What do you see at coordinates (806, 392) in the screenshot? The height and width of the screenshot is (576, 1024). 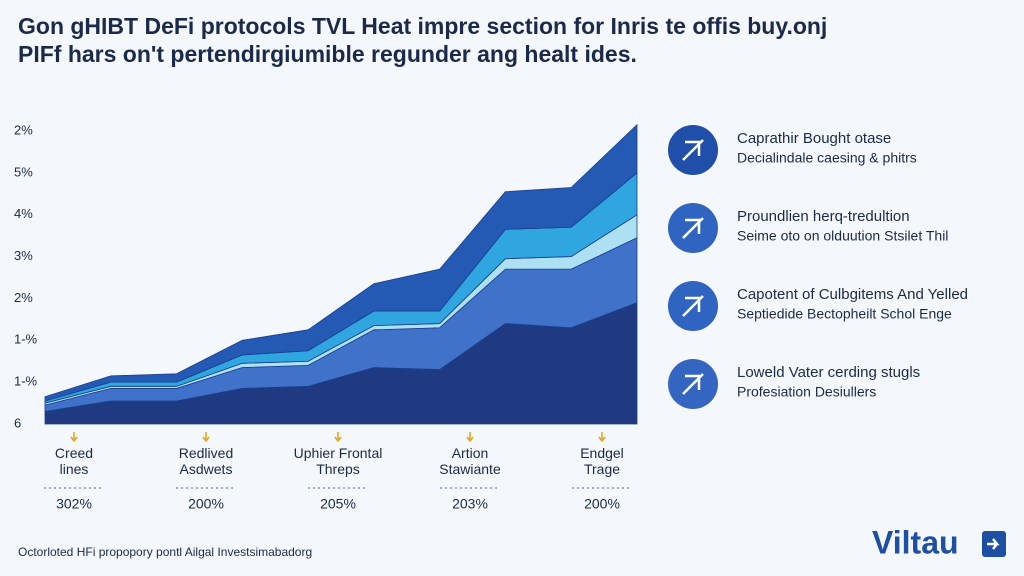 I see `legend-text: Profesiation Desiullers` at bounding box center [806, 392].